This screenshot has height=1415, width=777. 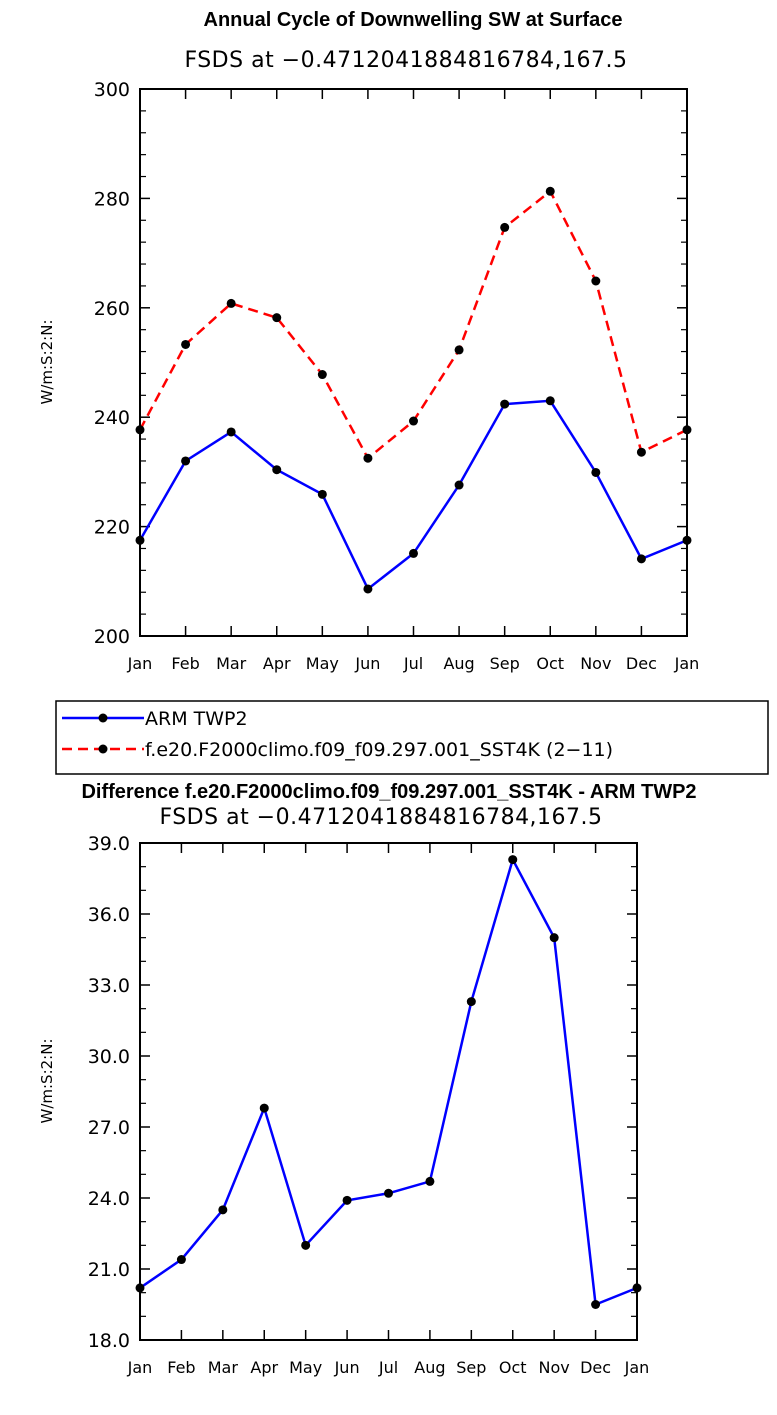 I want to click on y-tick-label: 24.0, so click(x=109, y=1199).